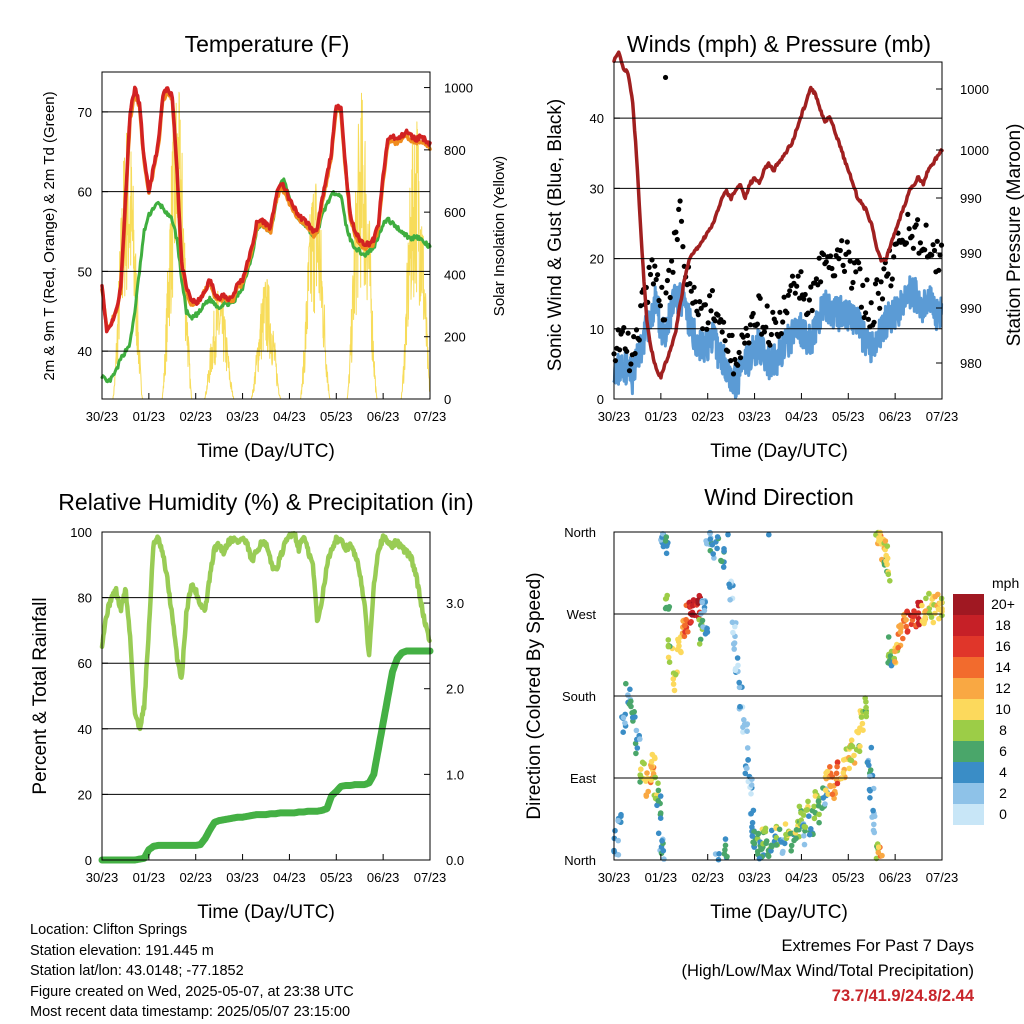  Describe the element at coordinates (778, 230) in the screenshot. I see `winds-plot-frame` at that location.